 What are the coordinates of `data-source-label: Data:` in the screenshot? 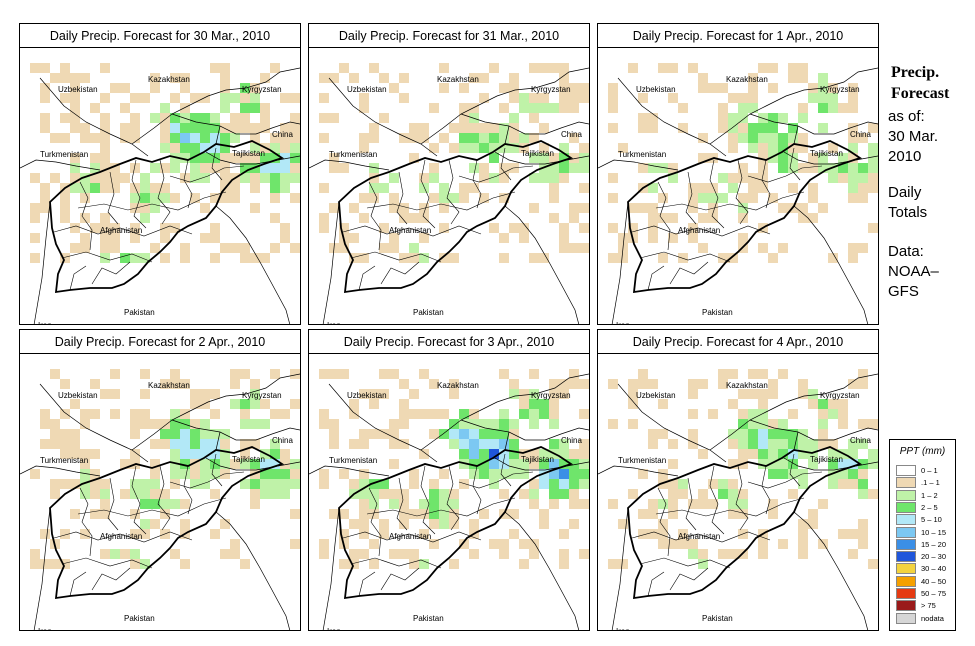 It's located at (906, 251).